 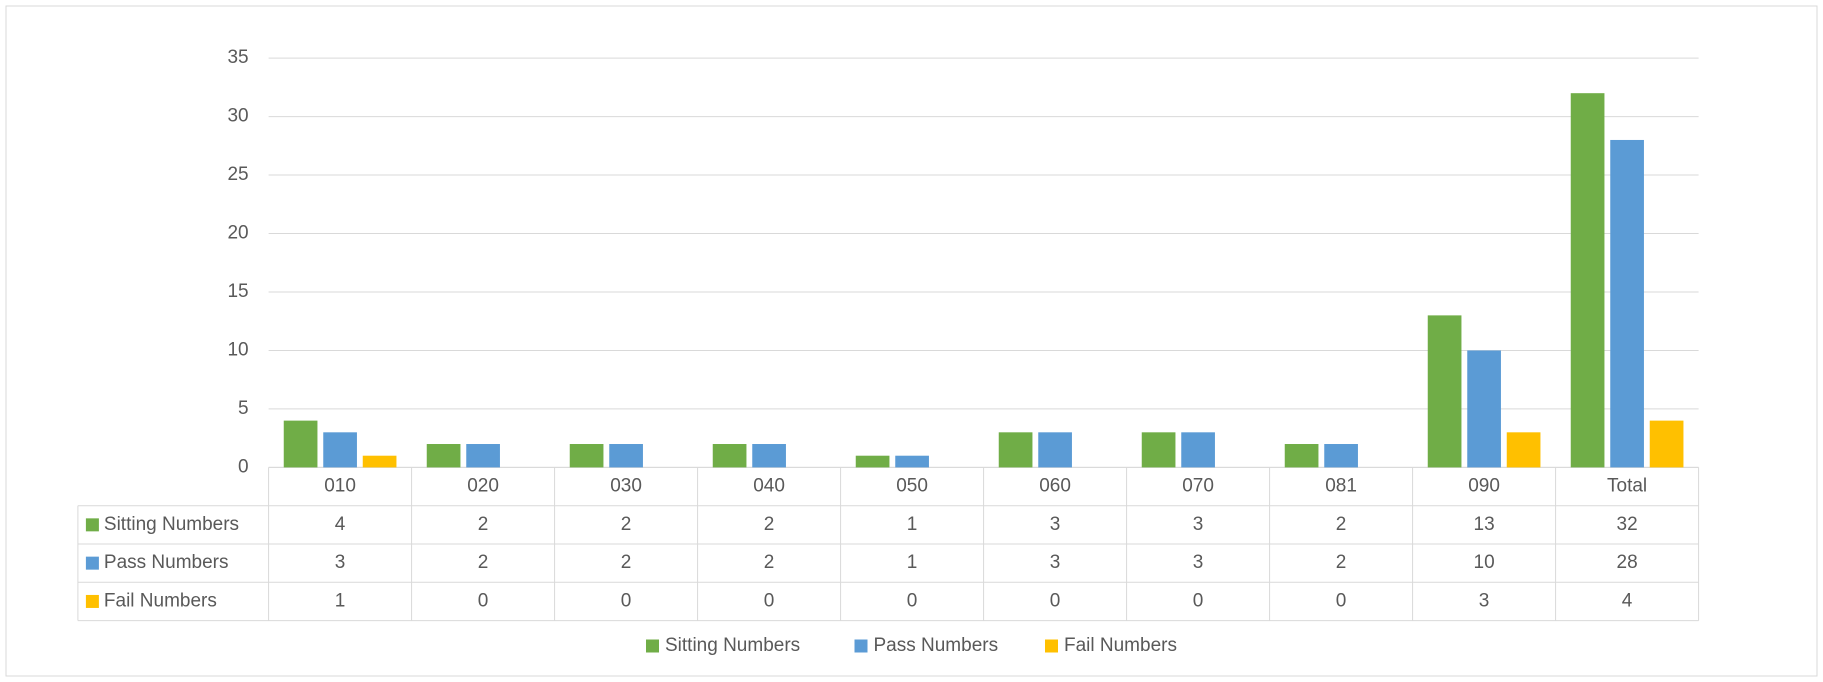 What do you see at coordinates (936, 645) in the screenshot?
I see `legend-label: Pass Numbers` at bounding box center [936, 645].